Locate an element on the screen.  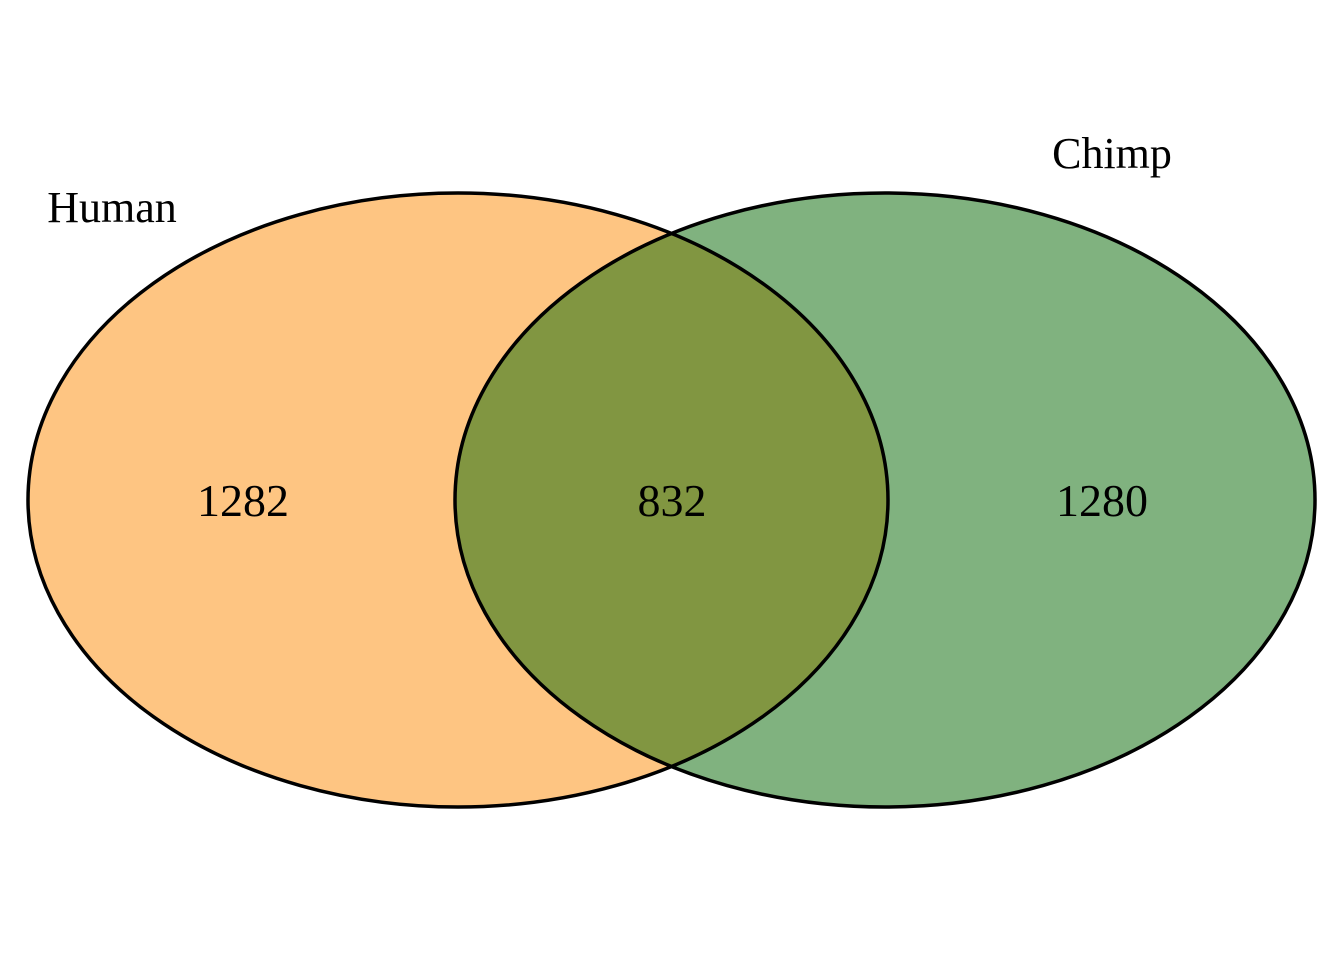
human-set-label: Human is located at coordinates (112, 207).